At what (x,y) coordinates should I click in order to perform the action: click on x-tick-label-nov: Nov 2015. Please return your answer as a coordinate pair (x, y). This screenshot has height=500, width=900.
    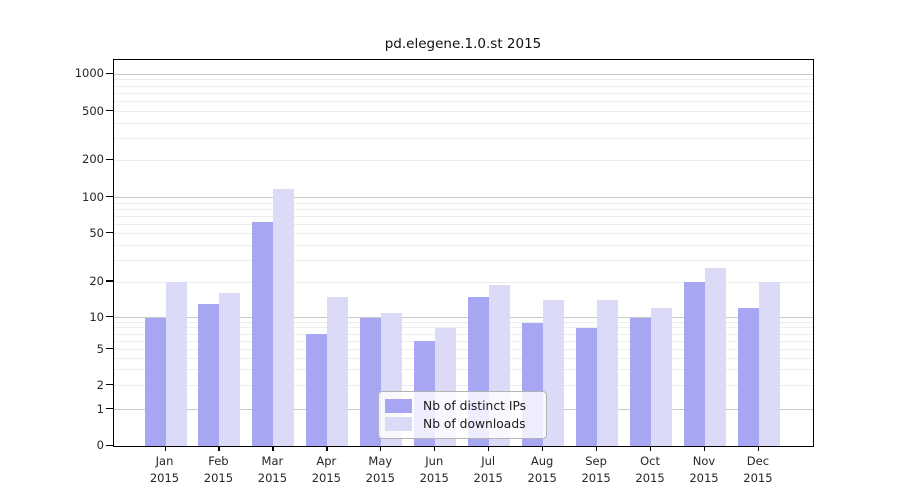
    Looking at the image, I should click on (704, 469).